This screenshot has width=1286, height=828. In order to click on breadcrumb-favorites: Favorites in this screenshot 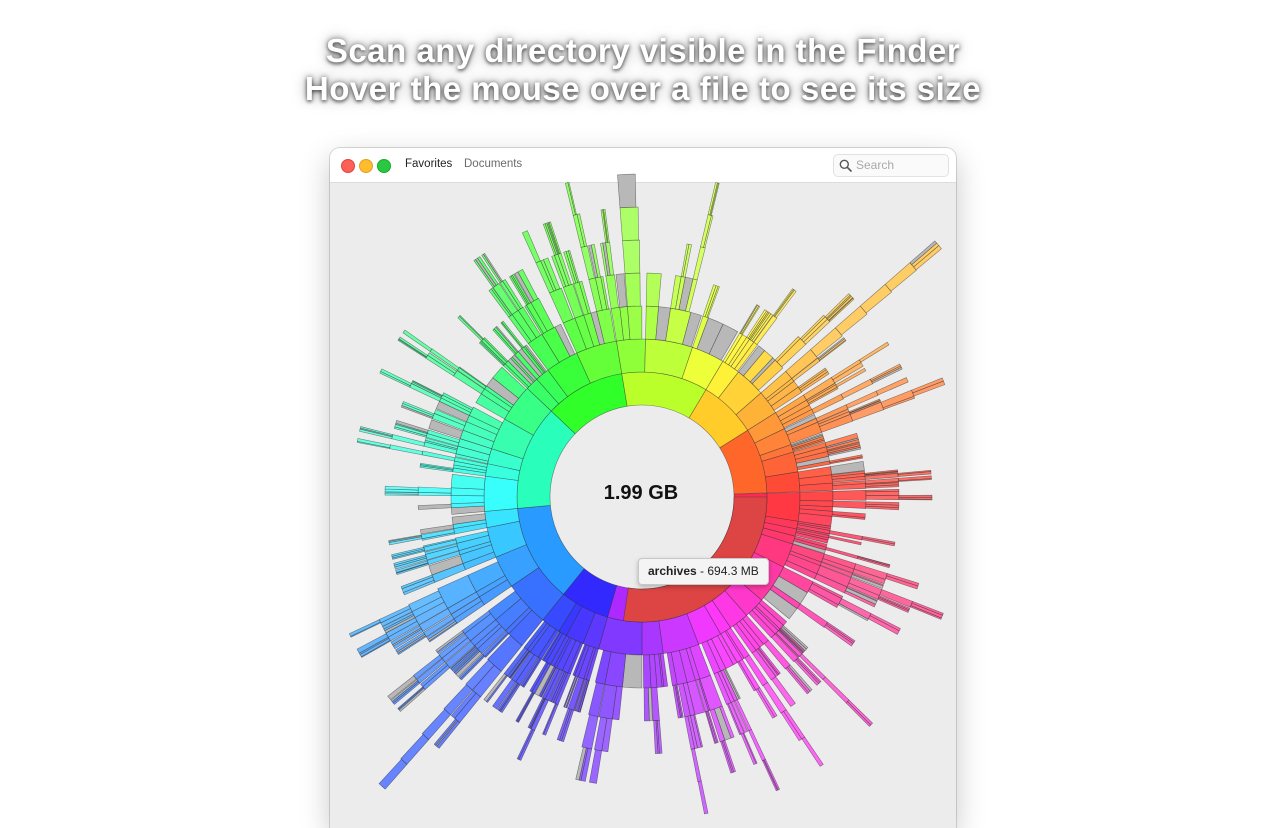, I will do `click(429, 164)`.